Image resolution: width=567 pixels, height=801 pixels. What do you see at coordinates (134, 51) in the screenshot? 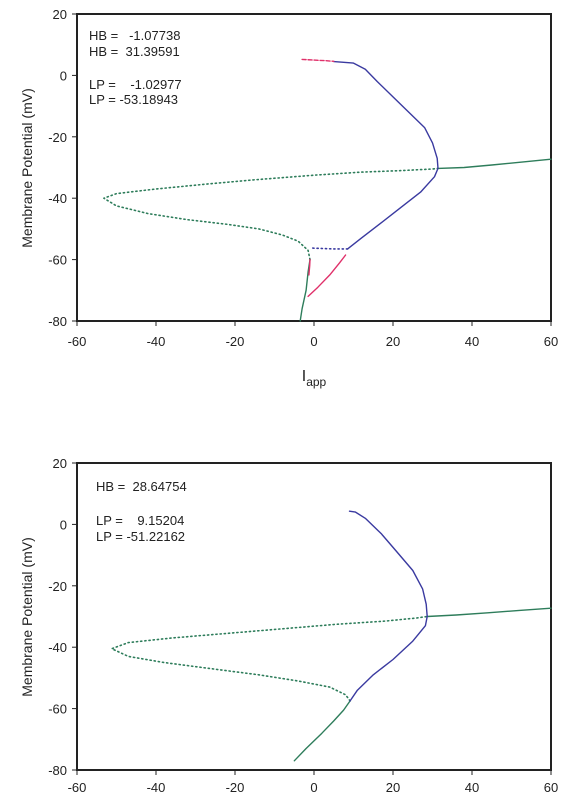
I see `annotation-hb-2: HB = 31.39591` at bounding box center [134, 51].